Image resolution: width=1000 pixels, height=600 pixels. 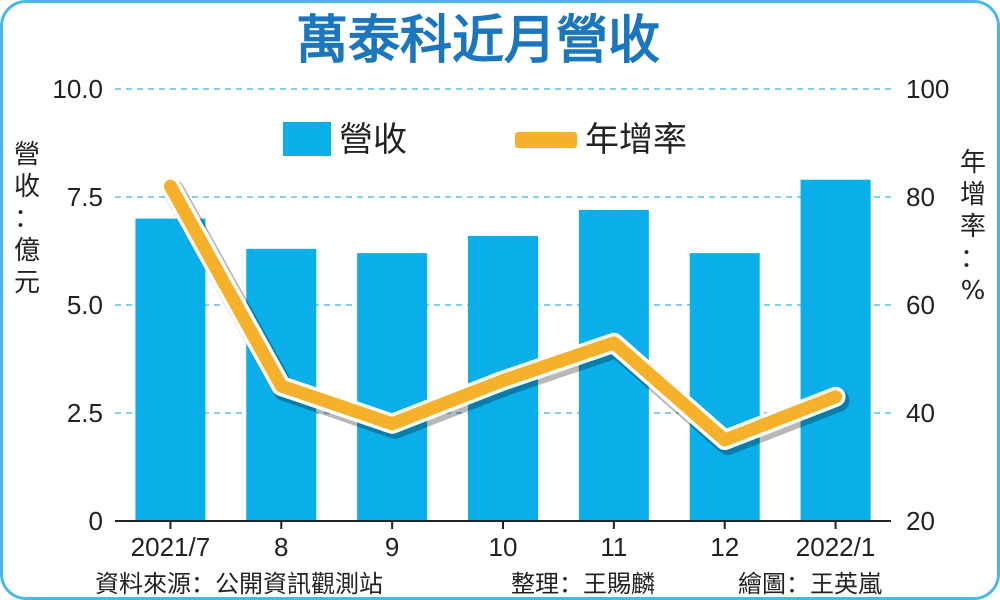 I want to click on legend-label-bar: 營收, so click(x=373, y=140).